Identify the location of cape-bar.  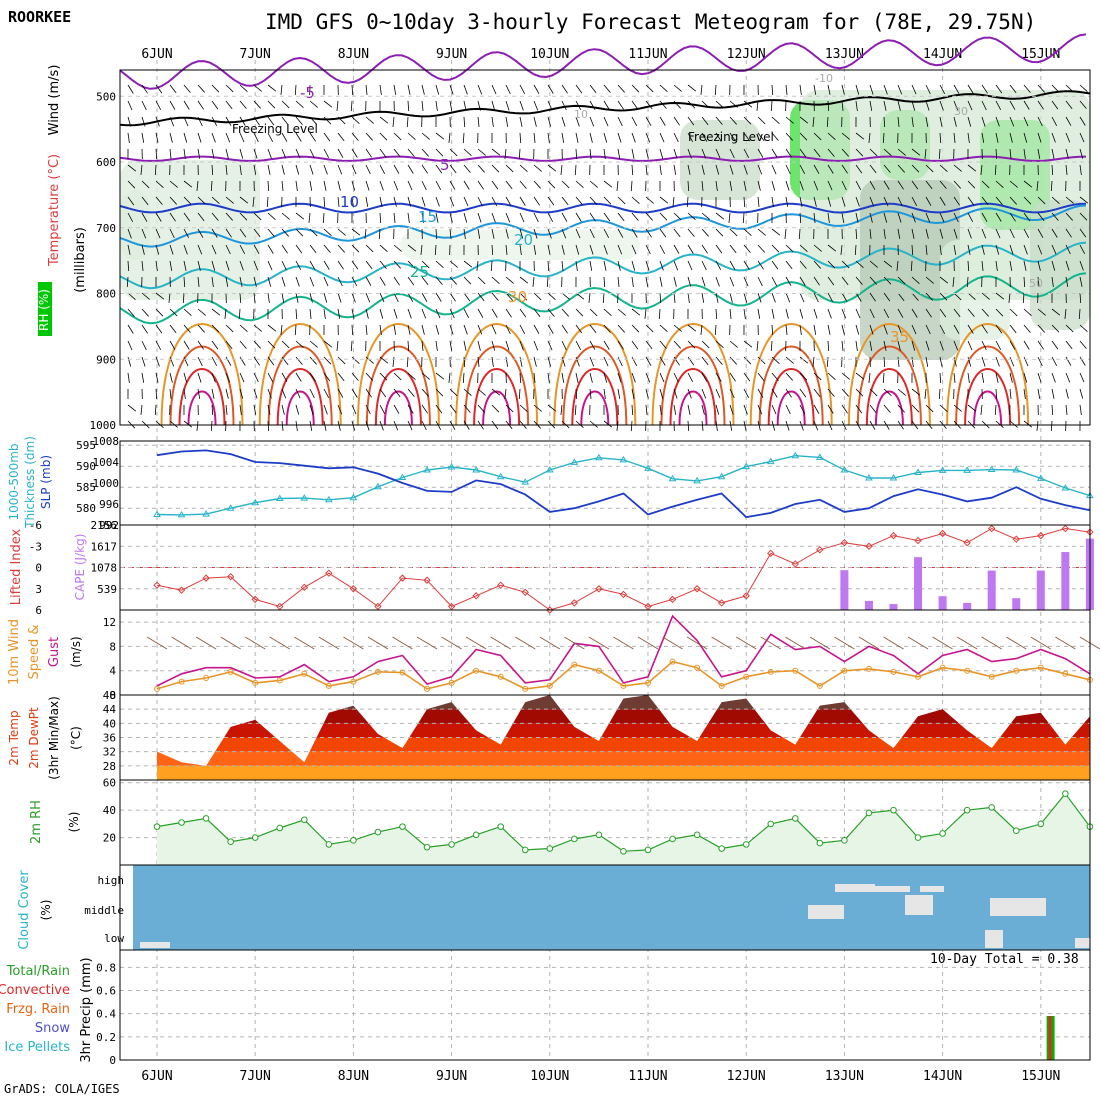
(844, 590).